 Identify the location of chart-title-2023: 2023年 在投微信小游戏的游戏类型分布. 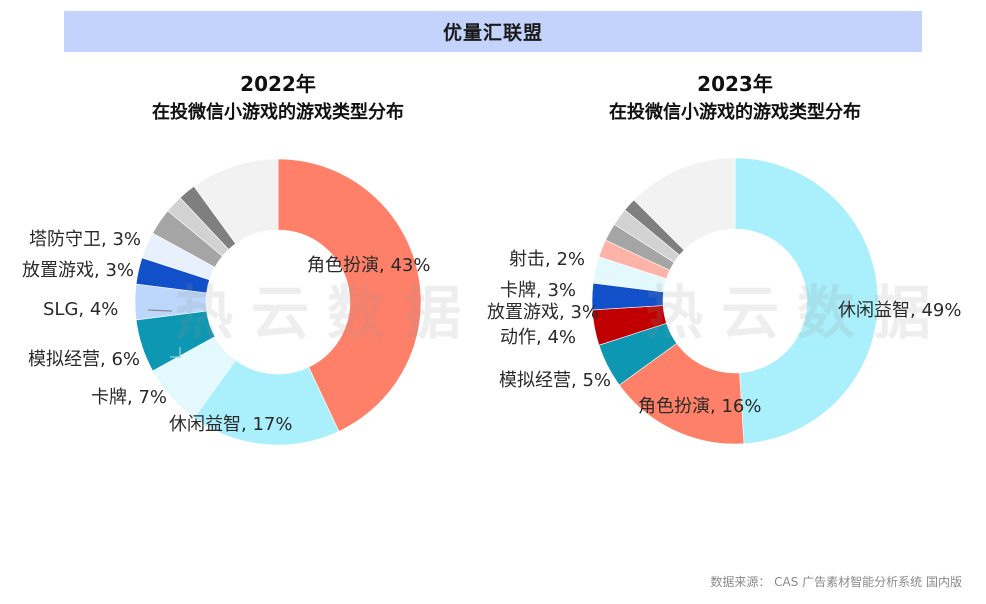
(735, 99).